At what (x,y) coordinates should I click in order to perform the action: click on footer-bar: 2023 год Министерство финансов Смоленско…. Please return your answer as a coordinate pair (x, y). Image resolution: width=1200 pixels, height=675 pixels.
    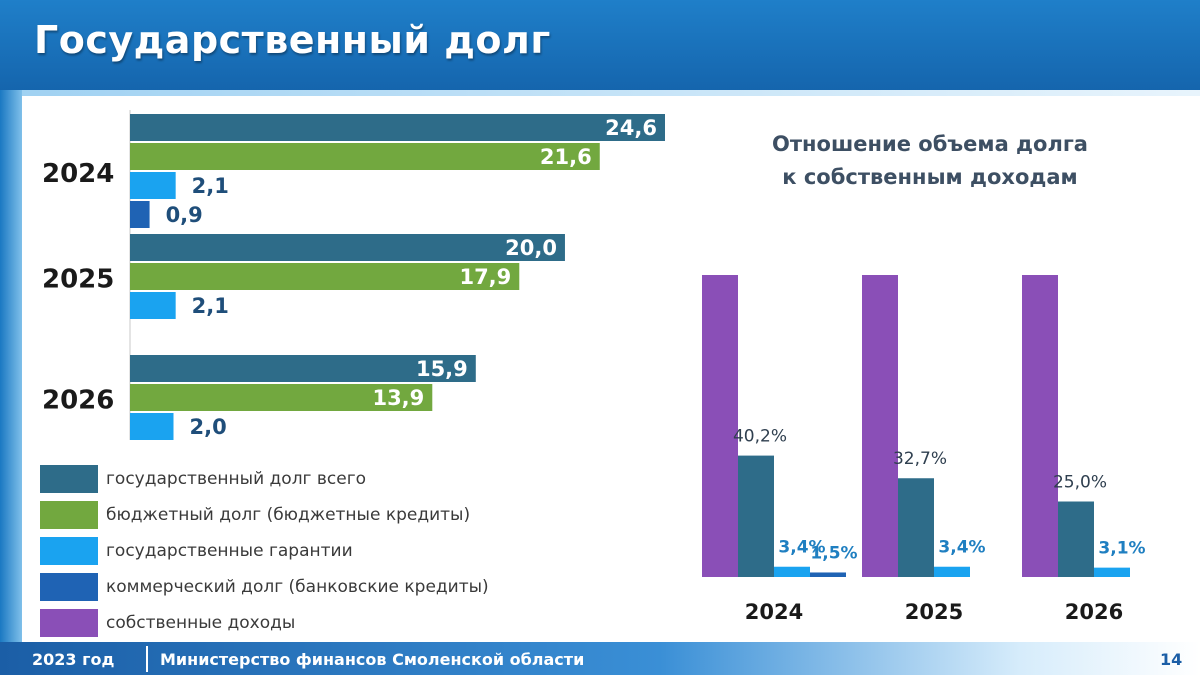
    Looking at the image, I should click on (600, 658).